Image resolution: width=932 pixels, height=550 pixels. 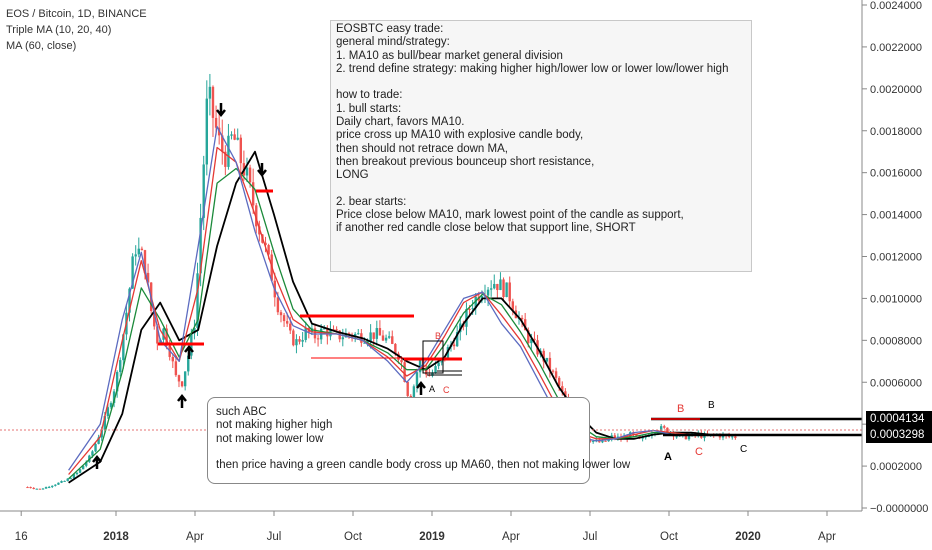 What do you see at coordinates (896, 174) in the screenshot?
I see `y-tick-label: 0.0016000` at bounding box center [896, 174].